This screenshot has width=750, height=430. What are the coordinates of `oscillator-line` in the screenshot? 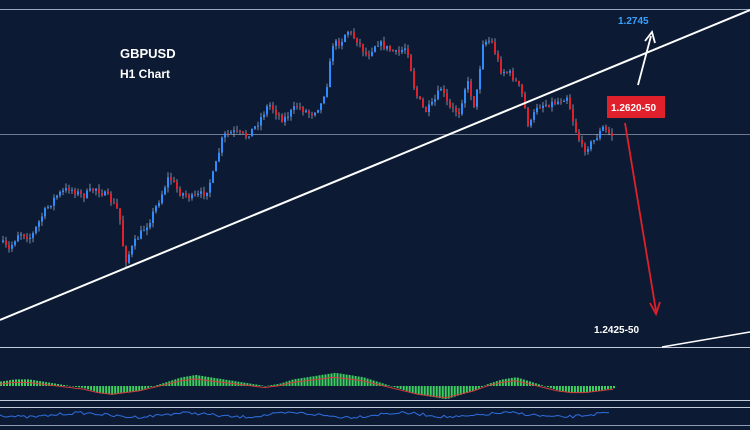 It's located at (305, 414).